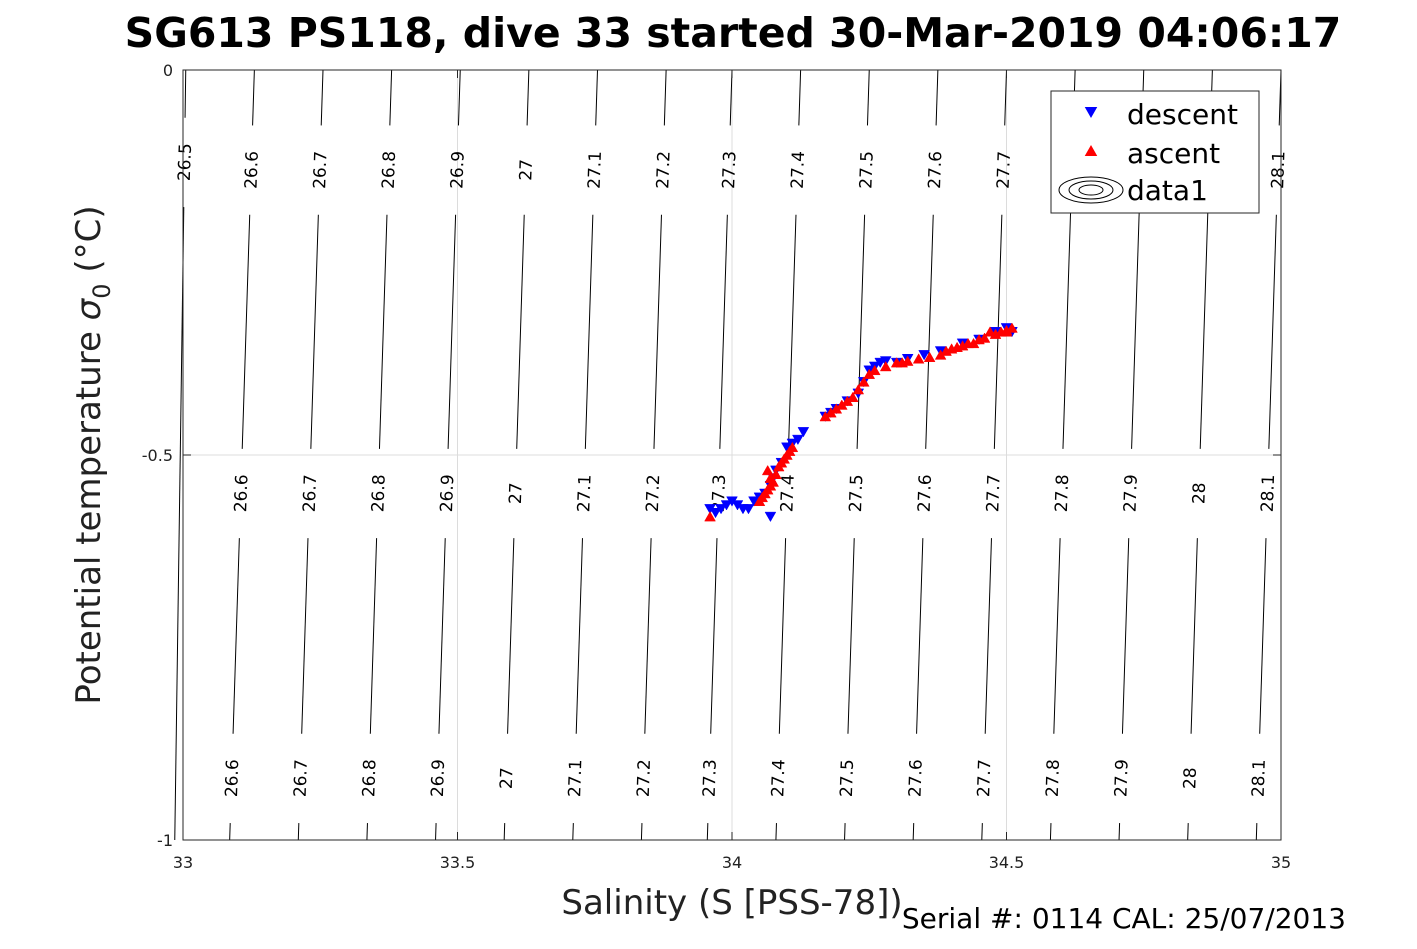  I want to click on legend-contour-icon, so click(1091, 190).